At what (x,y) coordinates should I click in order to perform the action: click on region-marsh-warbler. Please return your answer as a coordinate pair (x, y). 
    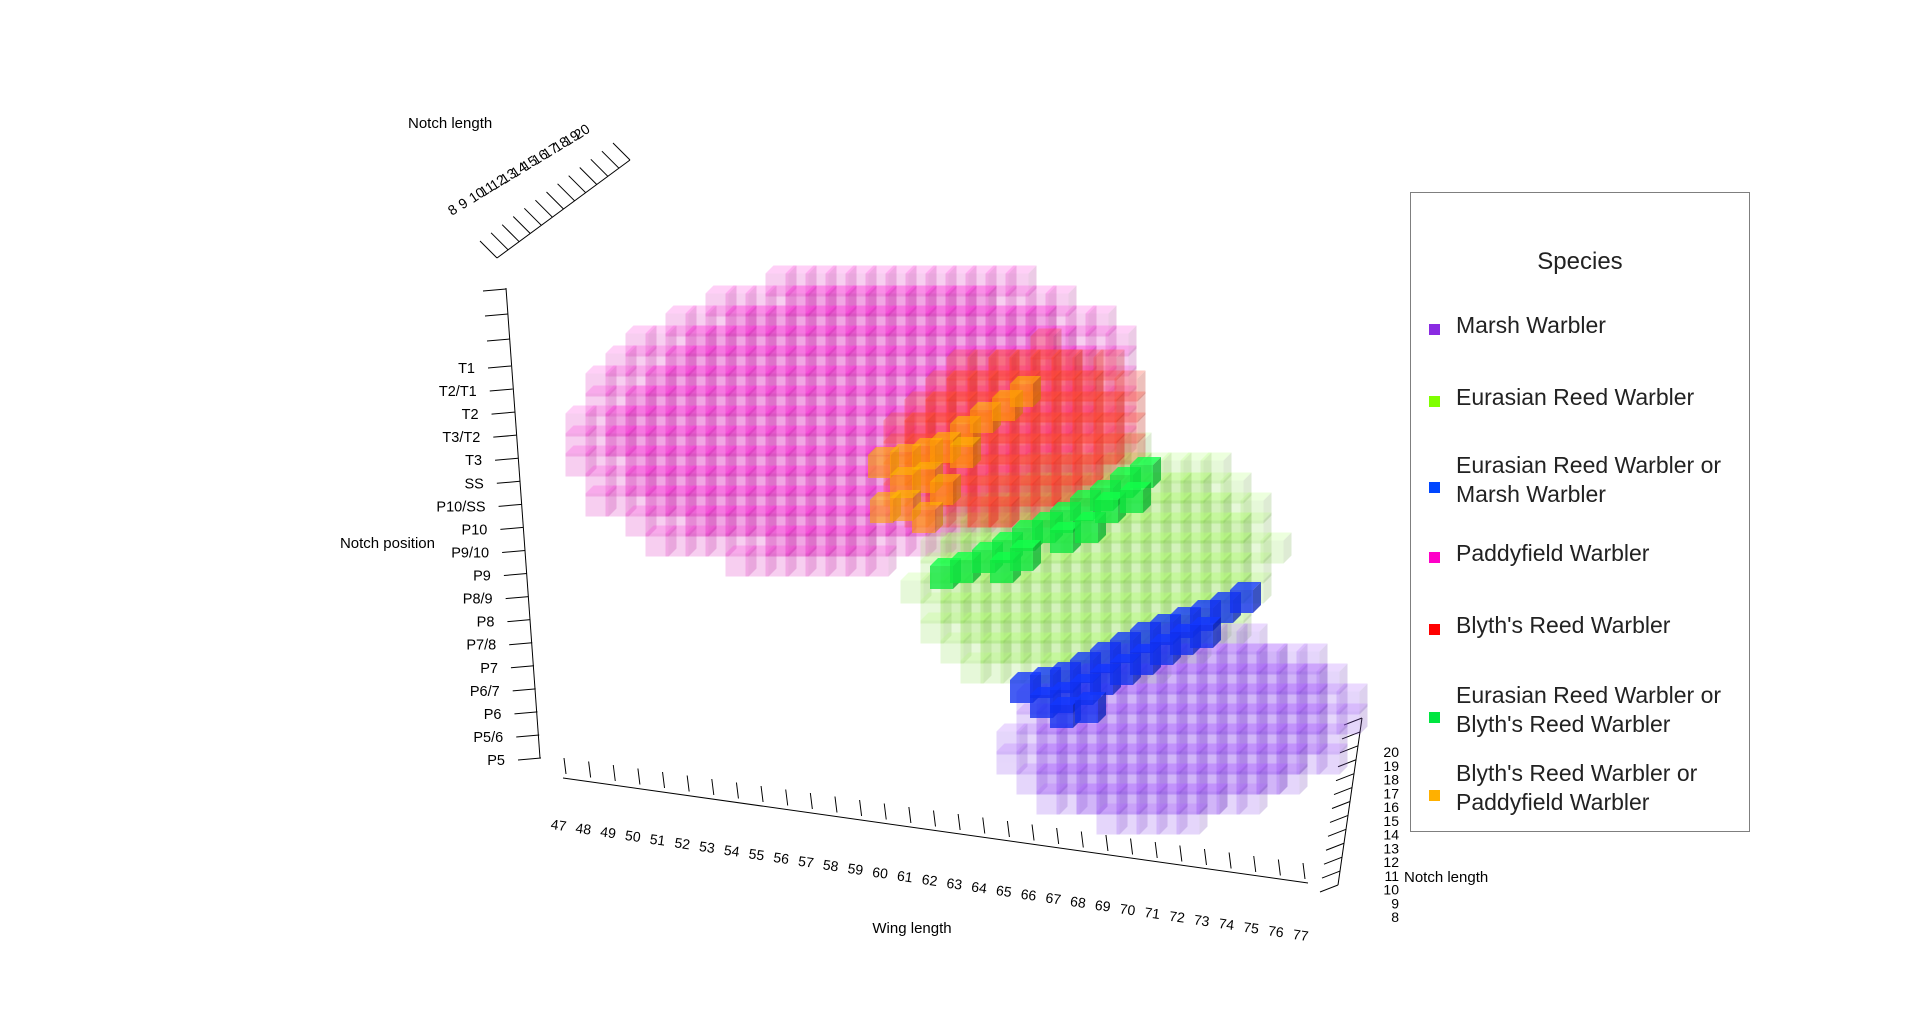
    Looking at the image, I should click on (1182, 729).